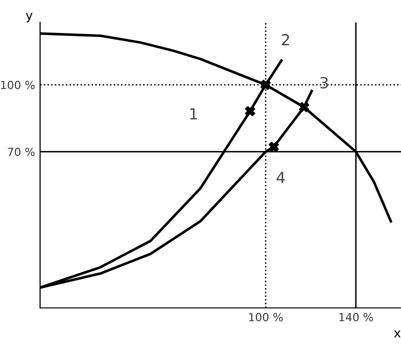 This screenshot has height=344, width=401. Describe the element at coordinates (285, 40) in the screenshot. I see `annotation: 2` at that location.